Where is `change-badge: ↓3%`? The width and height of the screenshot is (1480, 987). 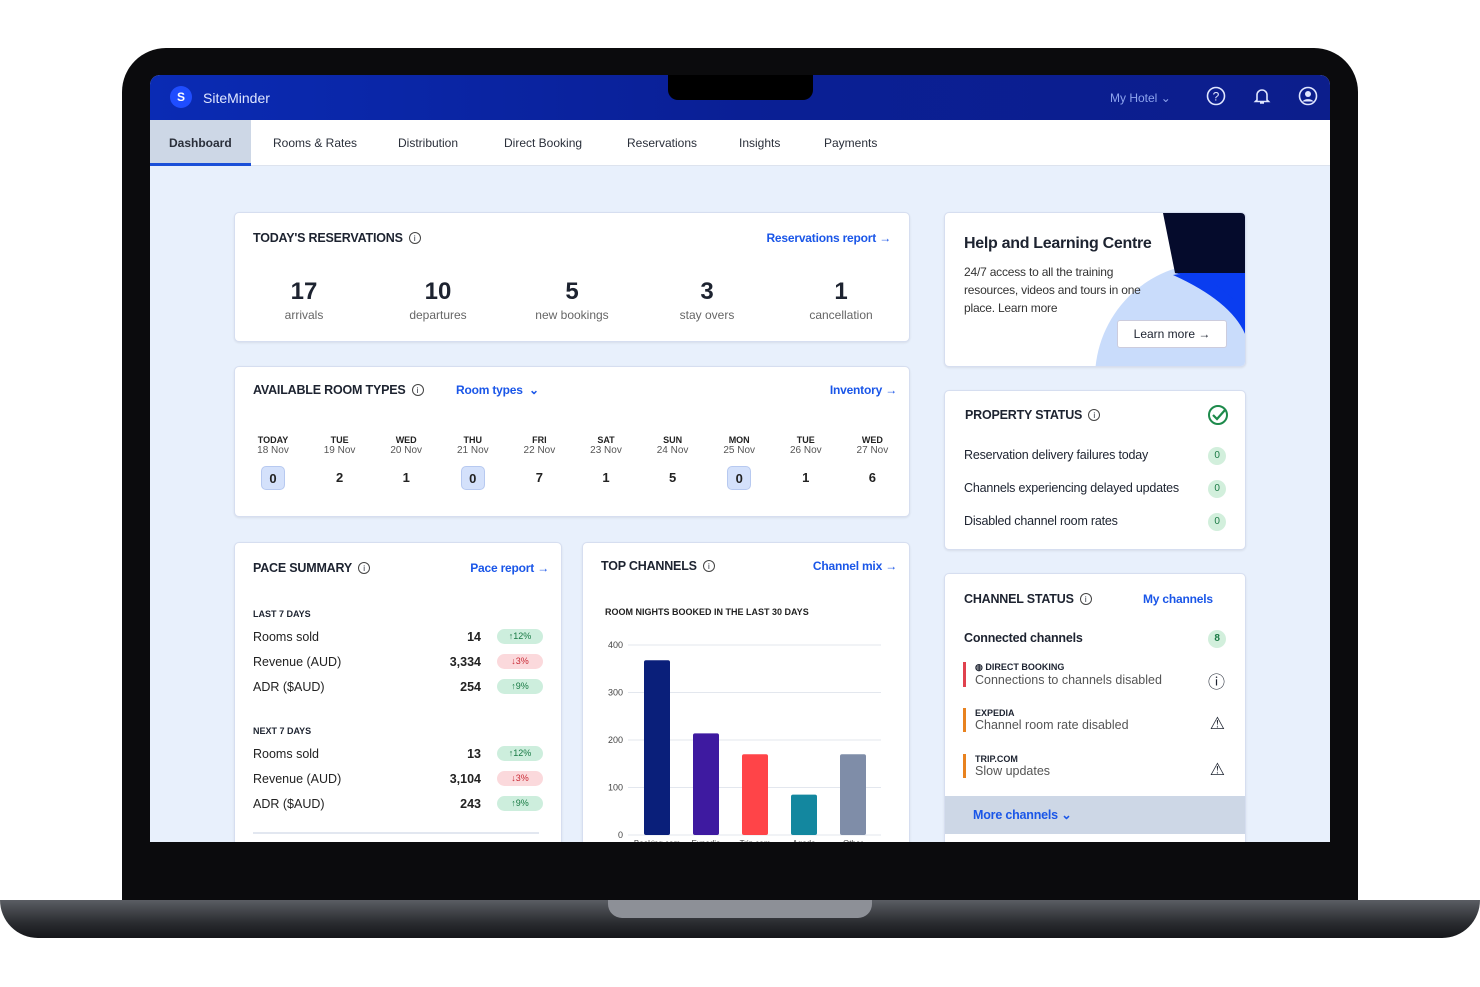
change-badge: ↓3% is located at coordinates (520, 661).